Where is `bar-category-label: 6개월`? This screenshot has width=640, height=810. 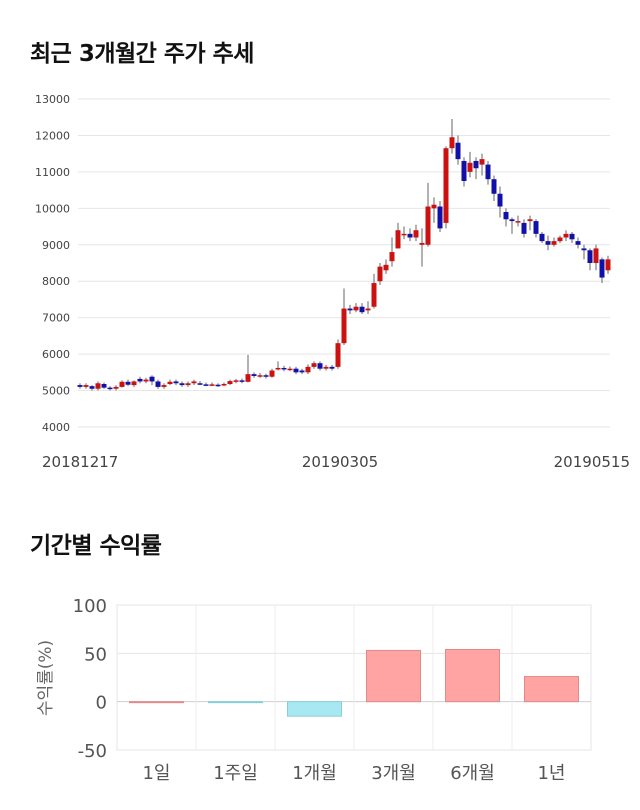 bar-category-label: 6개월 is located at coordinates (472, 773).